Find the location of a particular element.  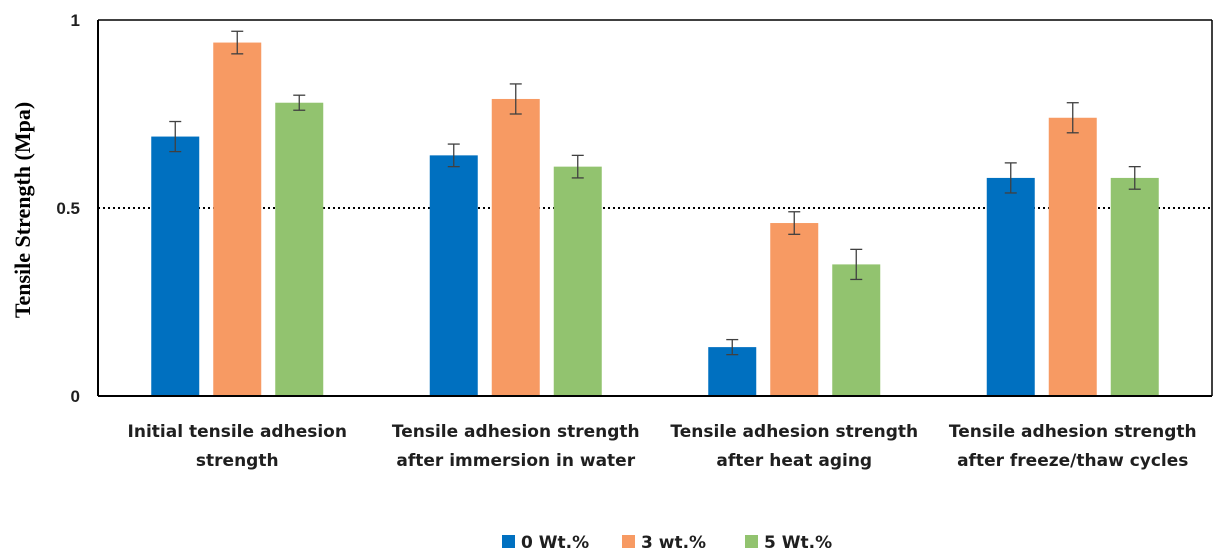

legend-item: 5 Wt.% is located at coordinates (788, 543).